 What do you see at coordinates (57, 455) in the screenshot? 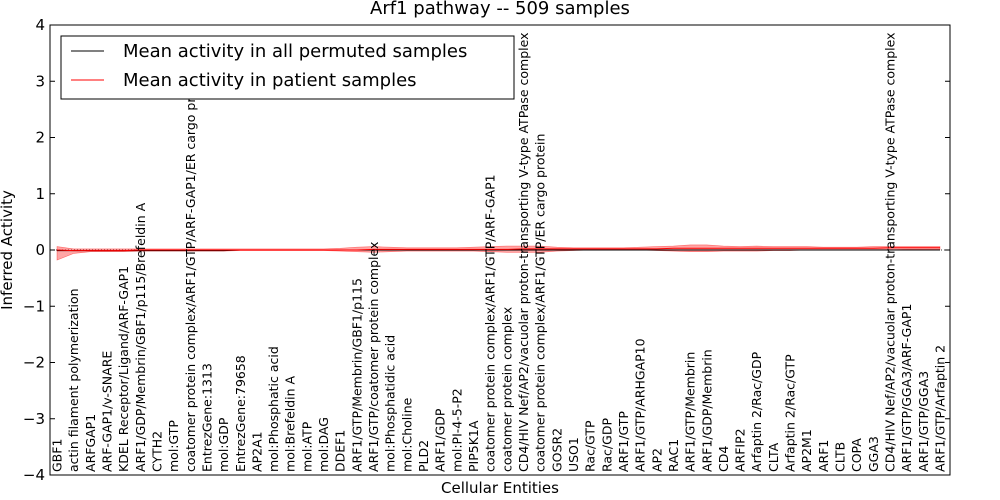
I see `category-label: GBF1` at bounding box center [57, 455].